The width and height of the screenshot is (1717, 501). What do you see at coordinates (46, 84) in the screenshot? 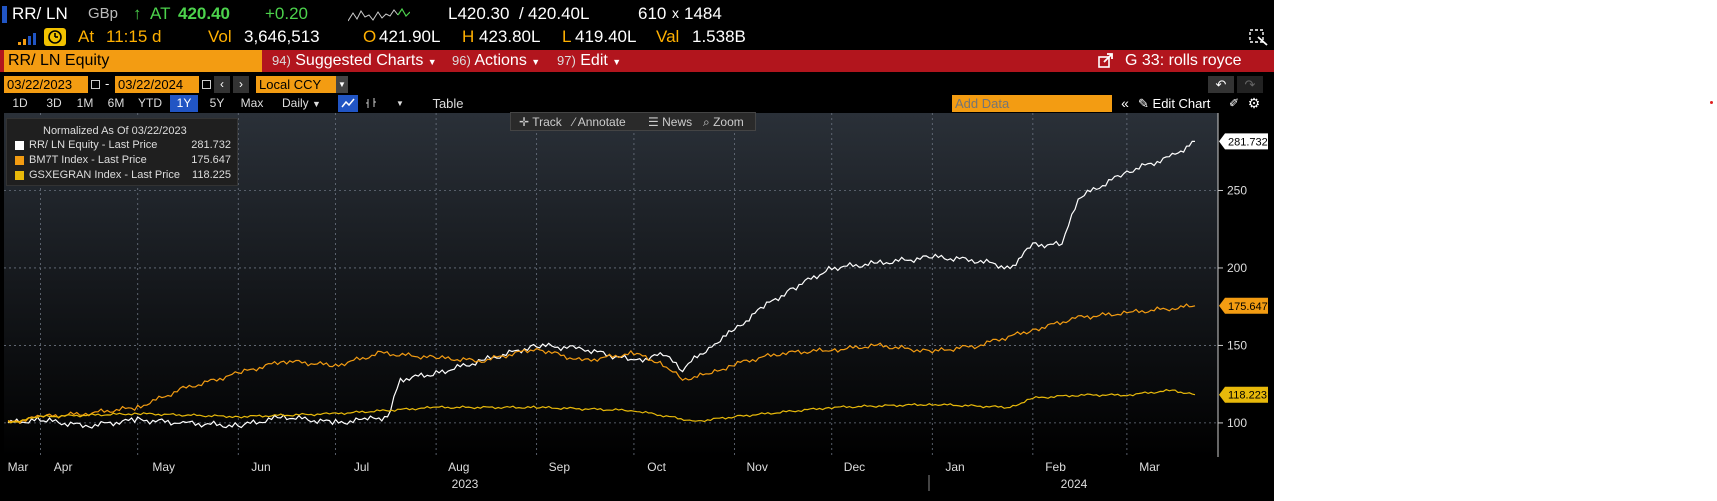
I see `start-date-field: 03/22/2023` at bounding box center [46, 84].